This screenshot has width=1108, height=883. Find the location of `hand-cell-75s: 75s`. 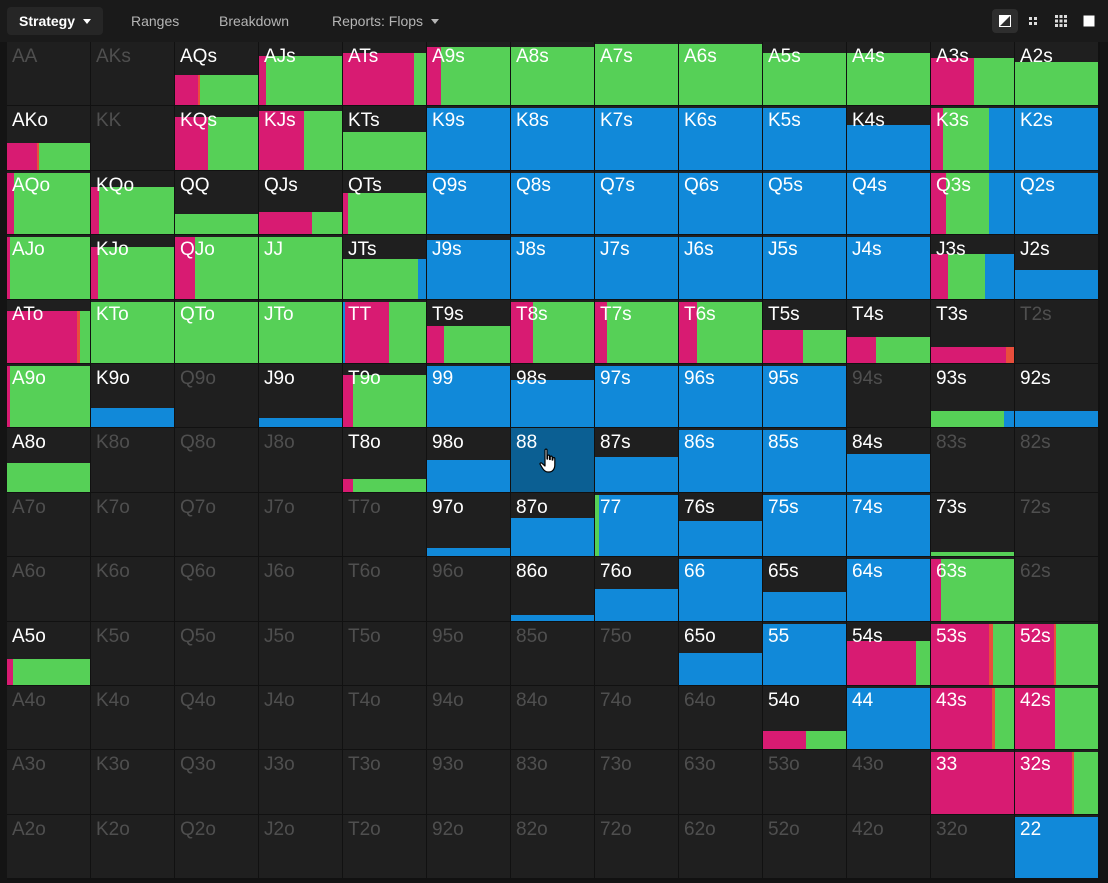

hand-cell-75s: 75s is located at coordinates (804, 524).